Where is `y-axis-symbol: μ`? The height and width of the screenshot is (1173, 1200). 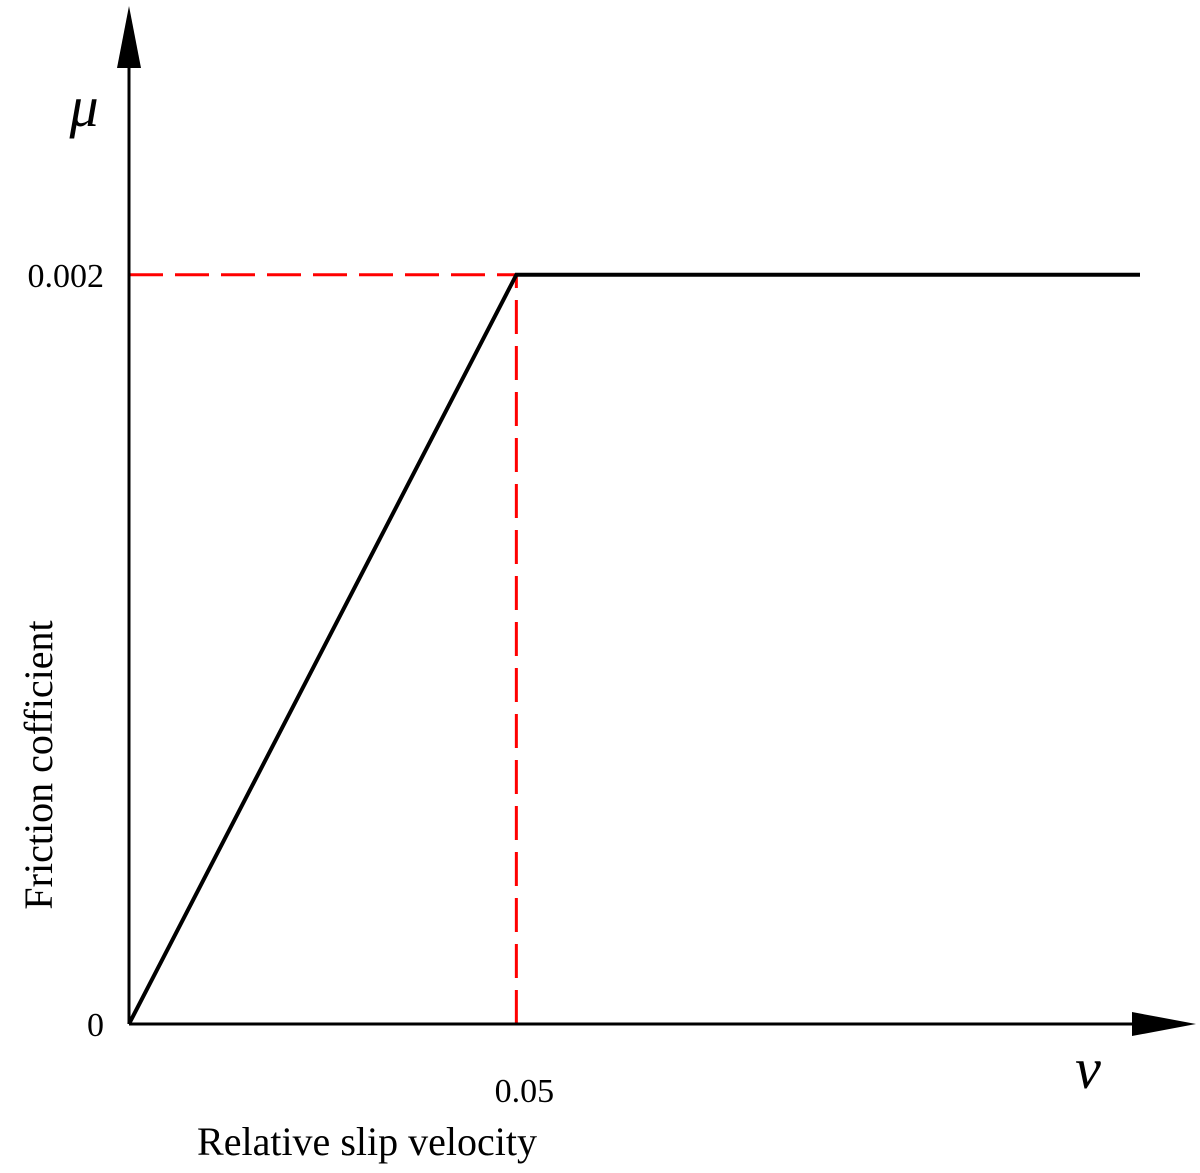
y-axis-symbol: μ is located at coordinates (83, 106).